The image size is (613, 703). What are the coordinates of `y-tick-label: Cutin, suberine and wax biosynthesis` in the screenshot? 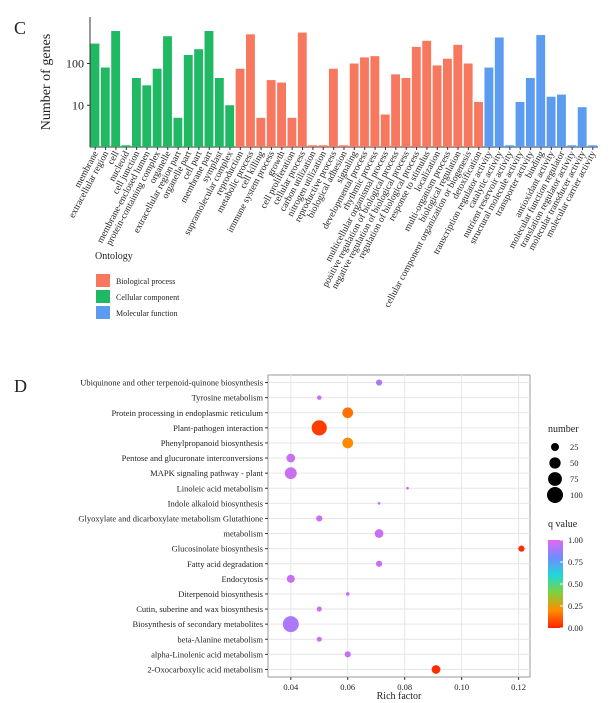 It's located at (199, 609).